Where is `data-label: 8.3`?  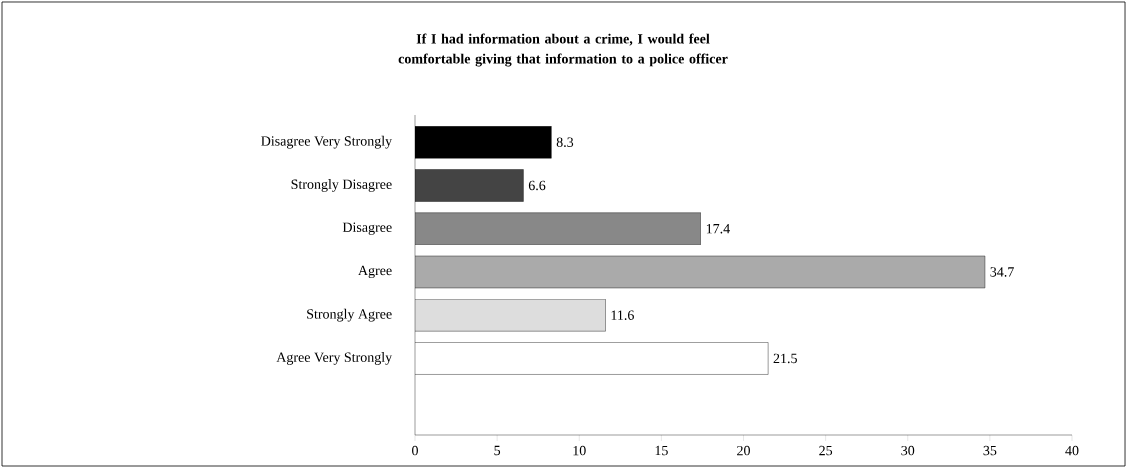 data-label: 8.3 is located at coordinates (565, 142).